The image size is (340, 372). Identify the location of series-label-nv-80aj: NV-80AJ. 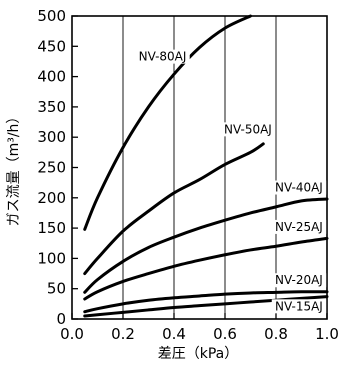
(163, 57).